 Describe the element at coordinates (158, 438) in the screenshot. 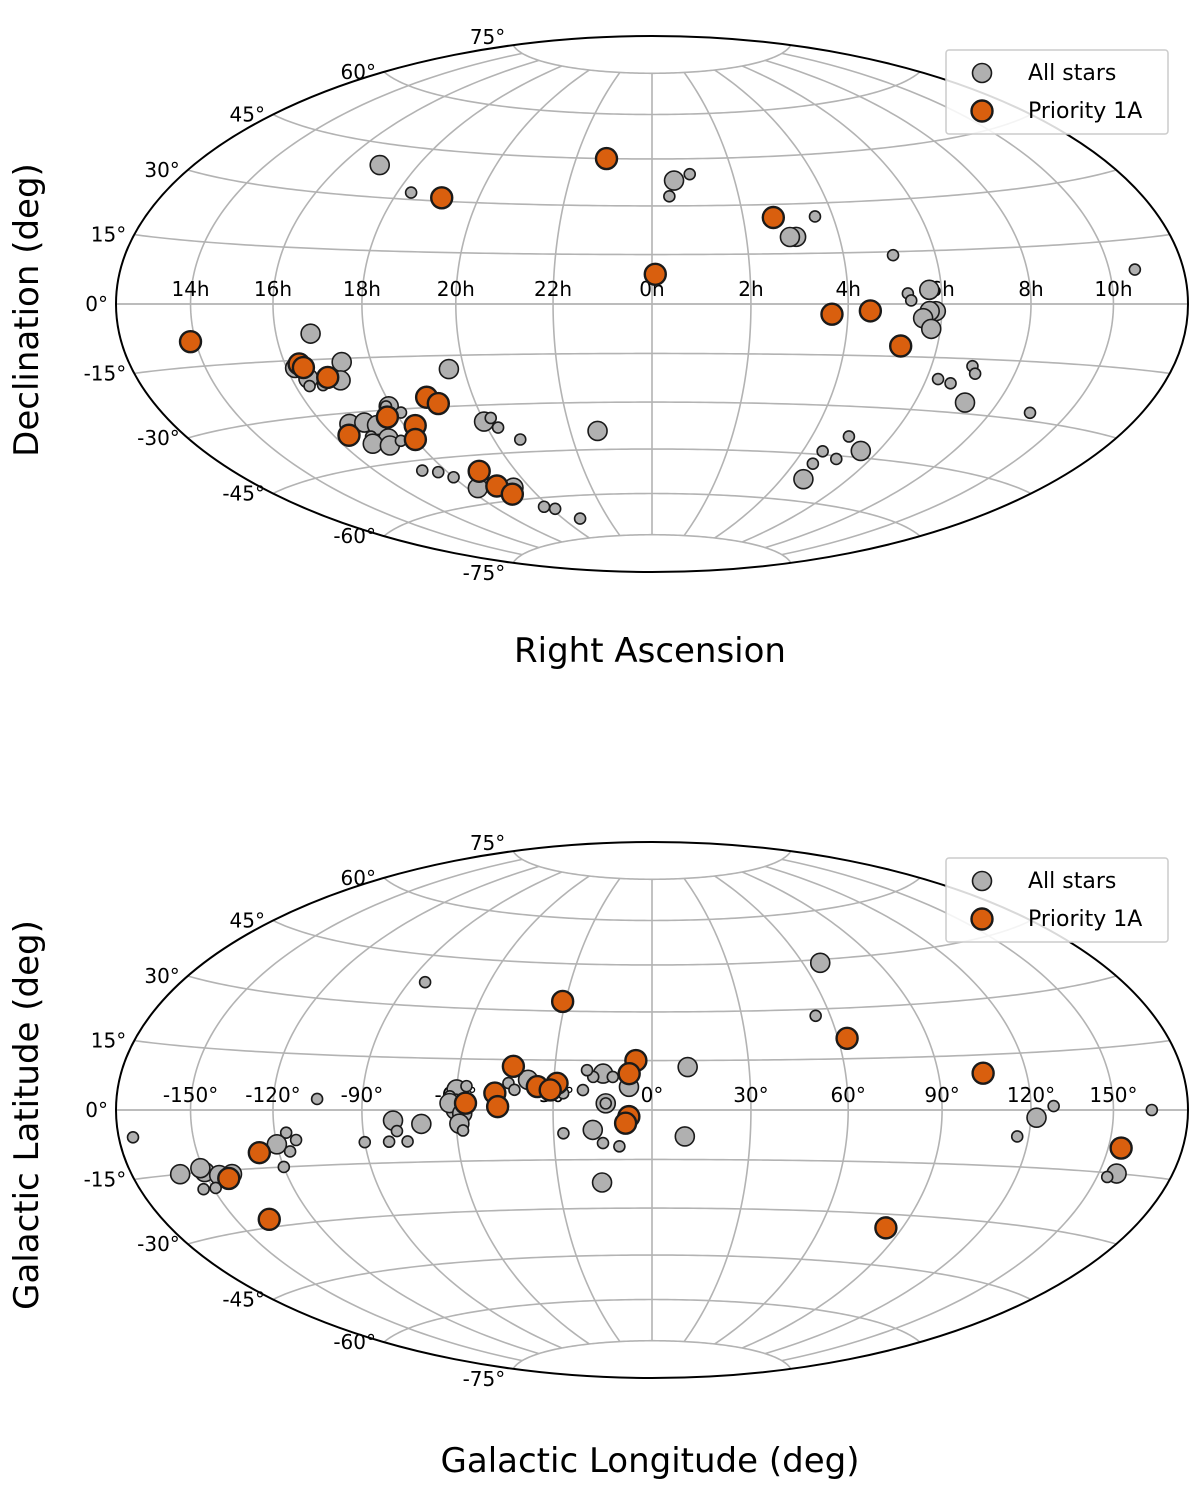

I see `y-tick-label: -30°` at that location.